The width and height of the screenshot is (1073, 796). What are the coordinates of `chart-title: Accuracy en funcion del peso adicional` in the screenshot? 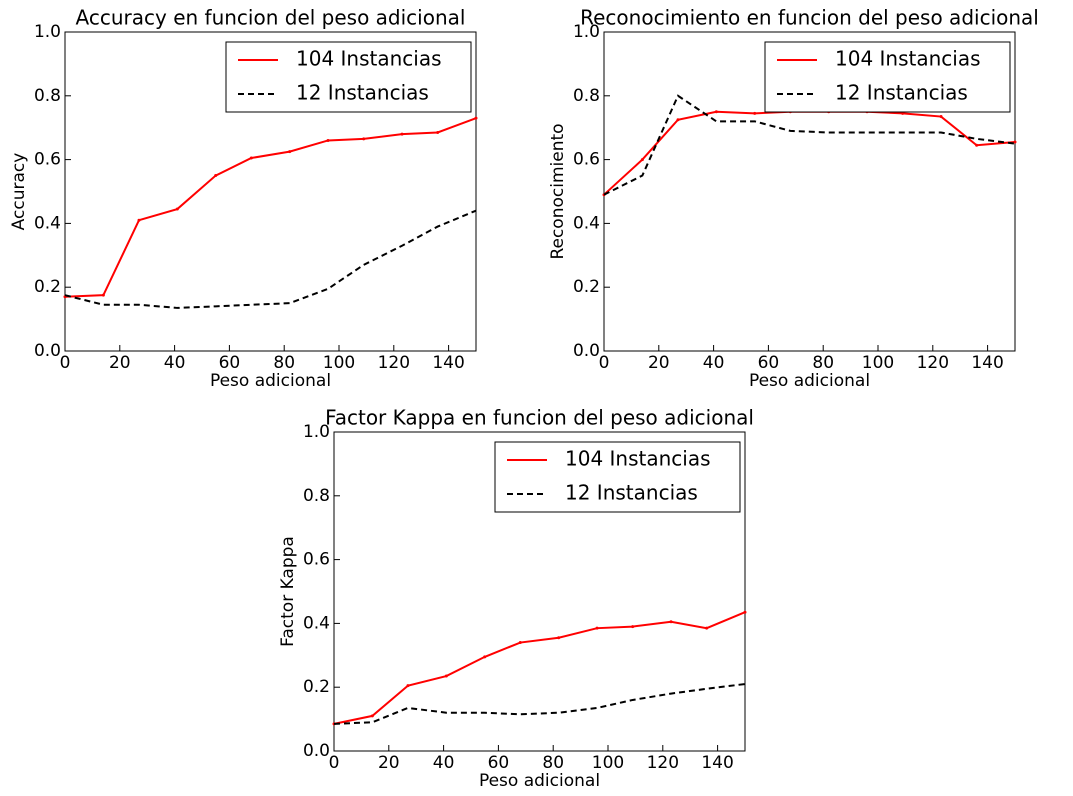 It's located at (271, 18).